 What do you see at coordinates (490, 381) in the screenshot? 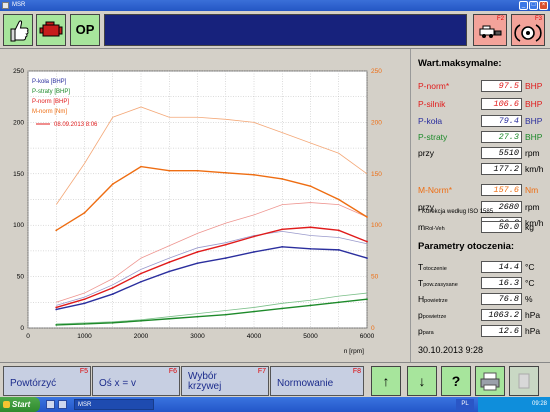
I see `print-button` at bounding box center [490, 381].